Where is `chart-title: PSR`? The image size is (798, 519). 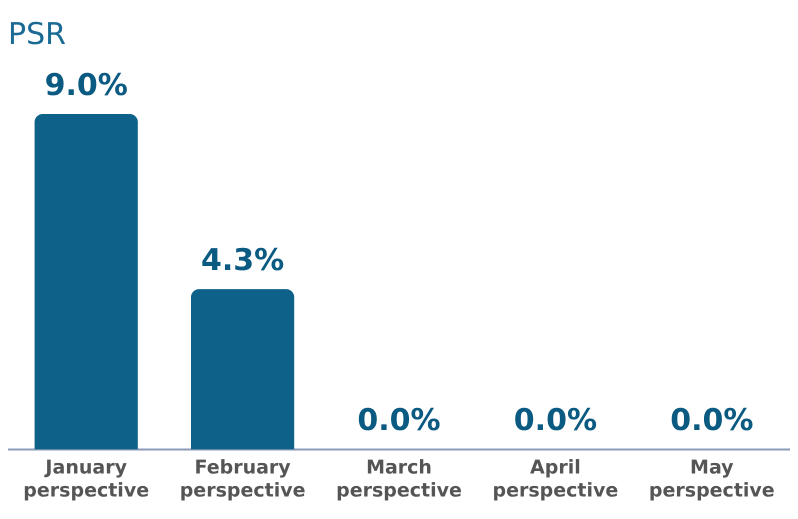
chart-title: PSR is located at coordinates (37, 34).